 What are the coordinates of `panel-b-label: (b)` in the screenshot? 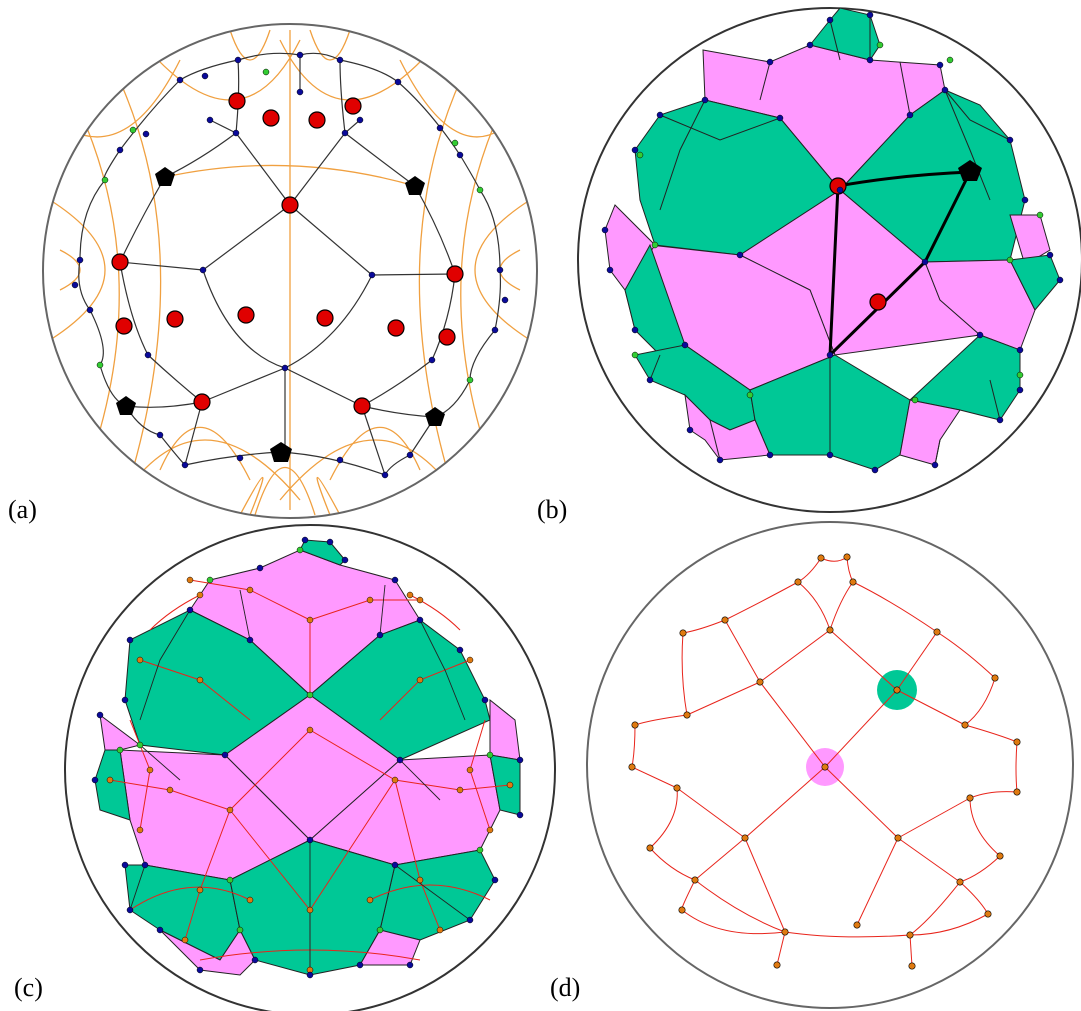 It's located at (552, 509).